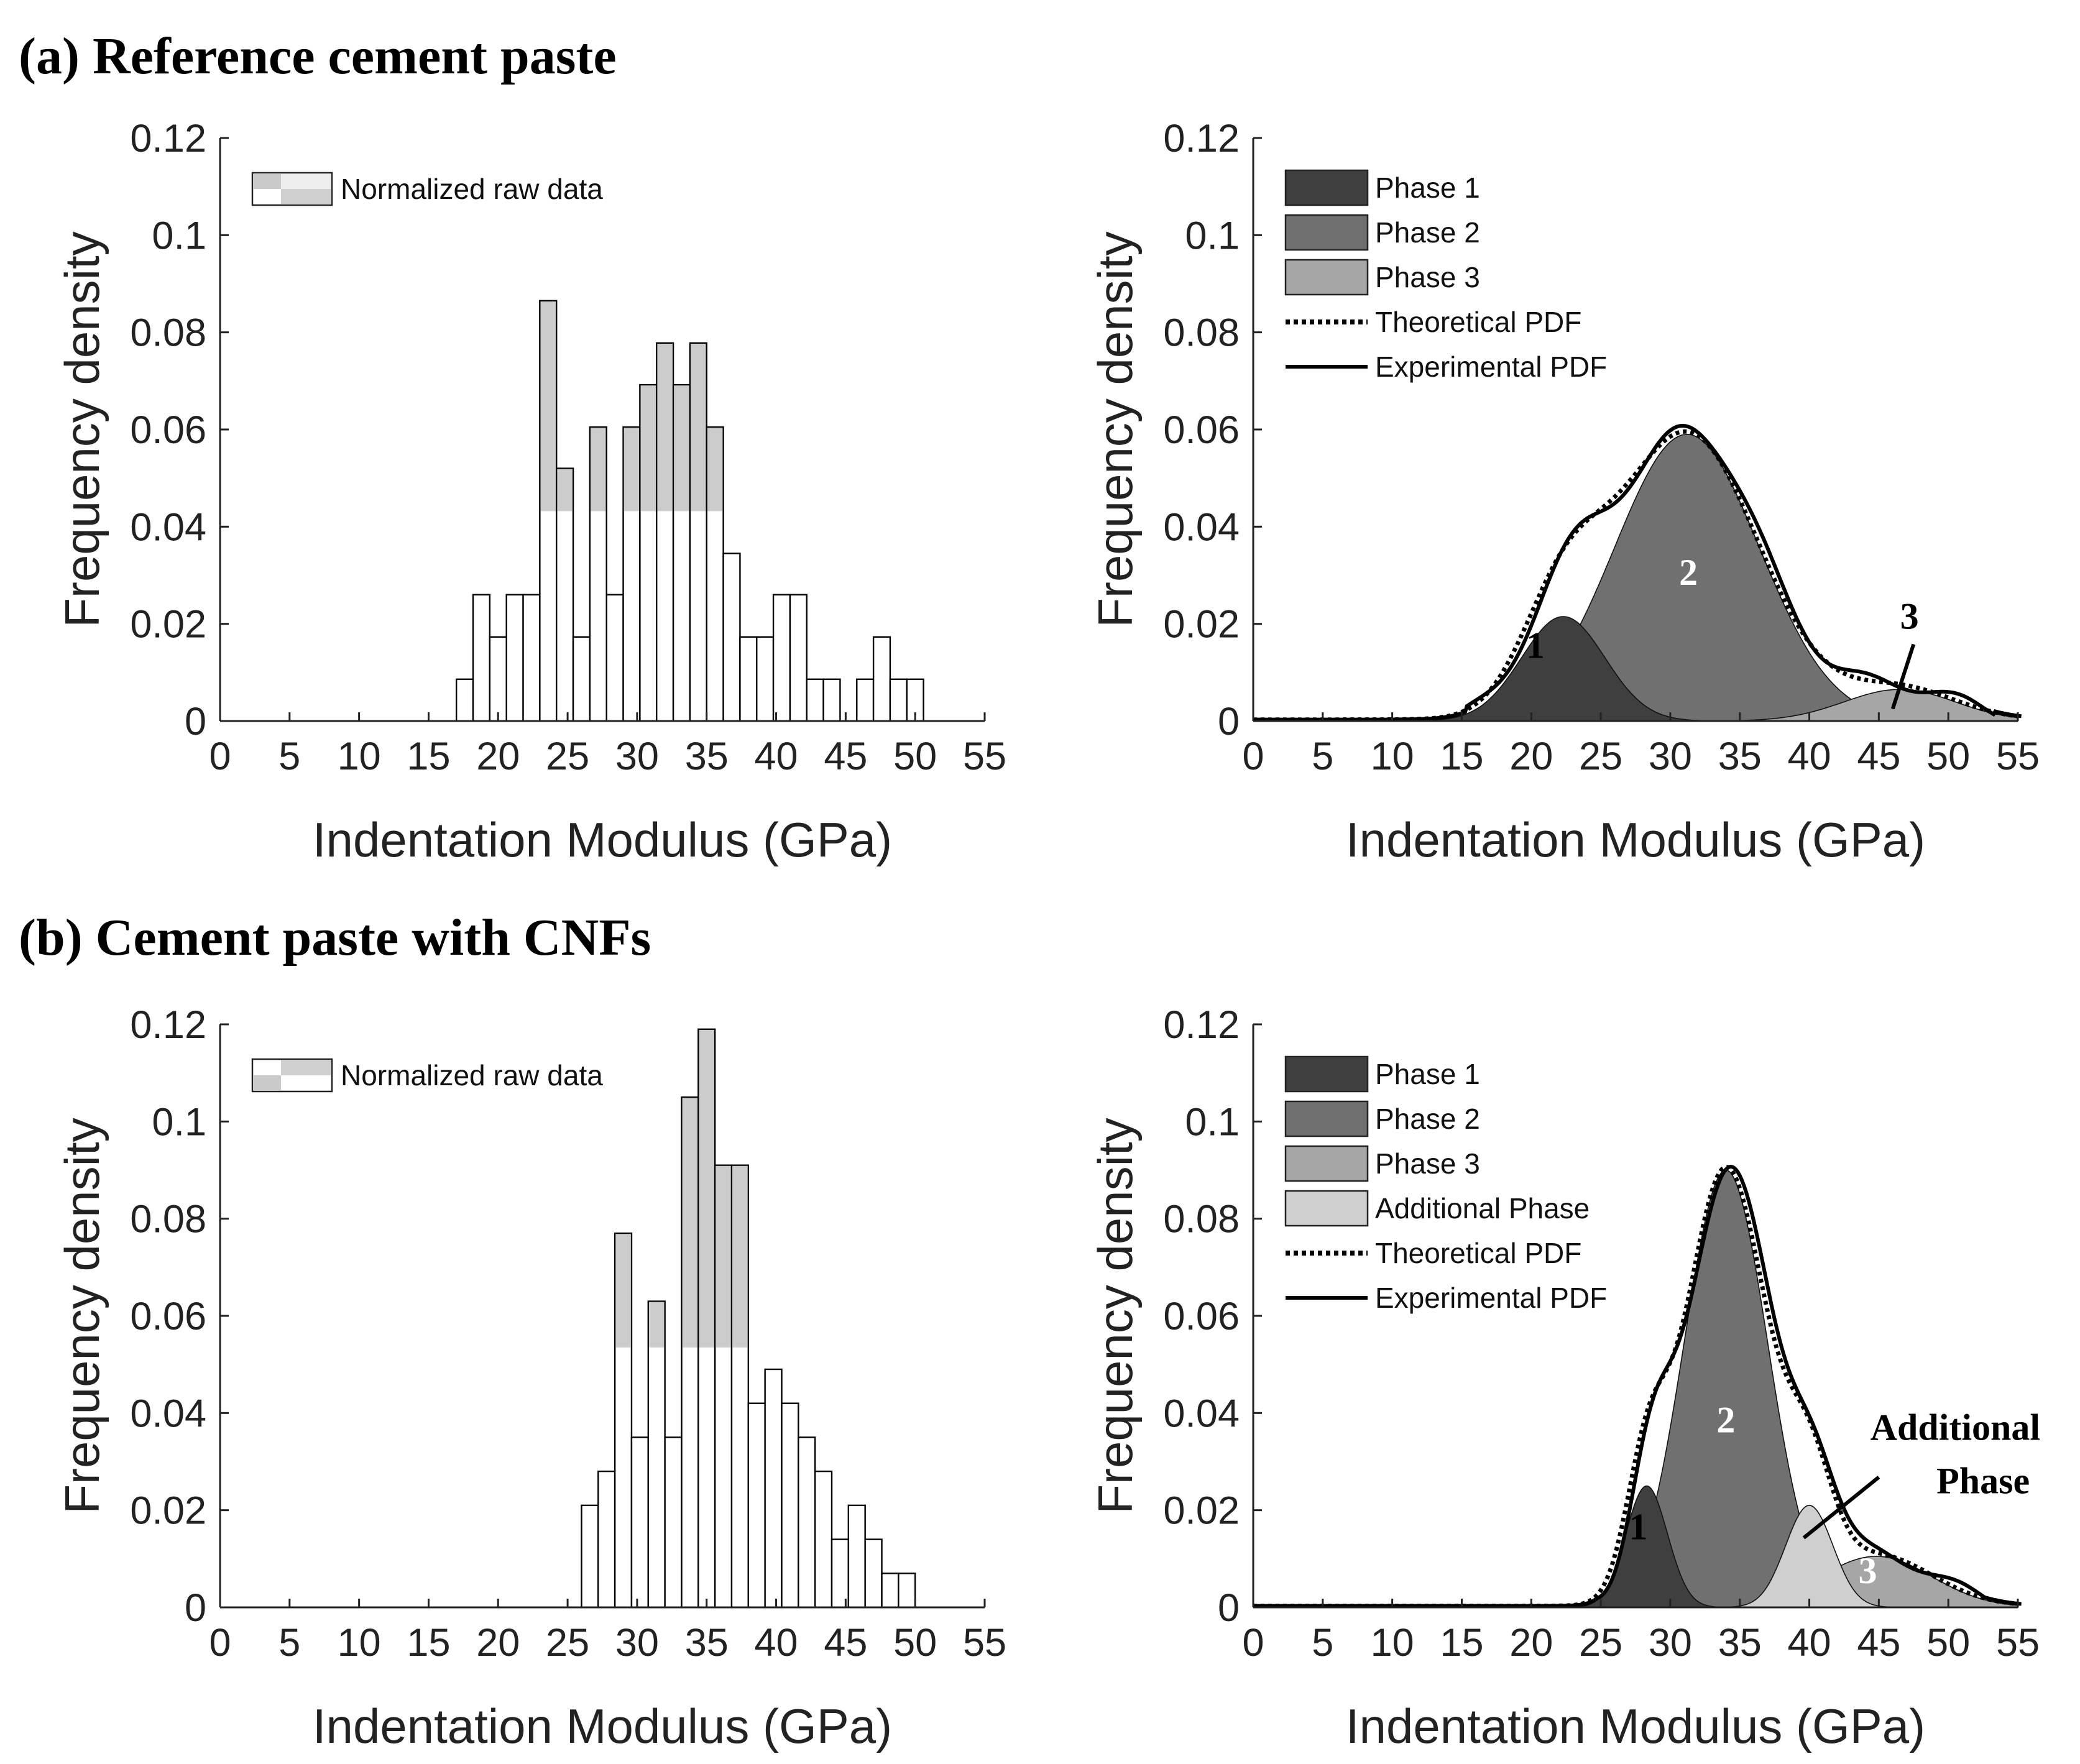 Image resolution: width=2080 pixels, height=1764 pixels. I want to click on x-axis-label: Indentation Modulus (GPa), so click(602, 1726).